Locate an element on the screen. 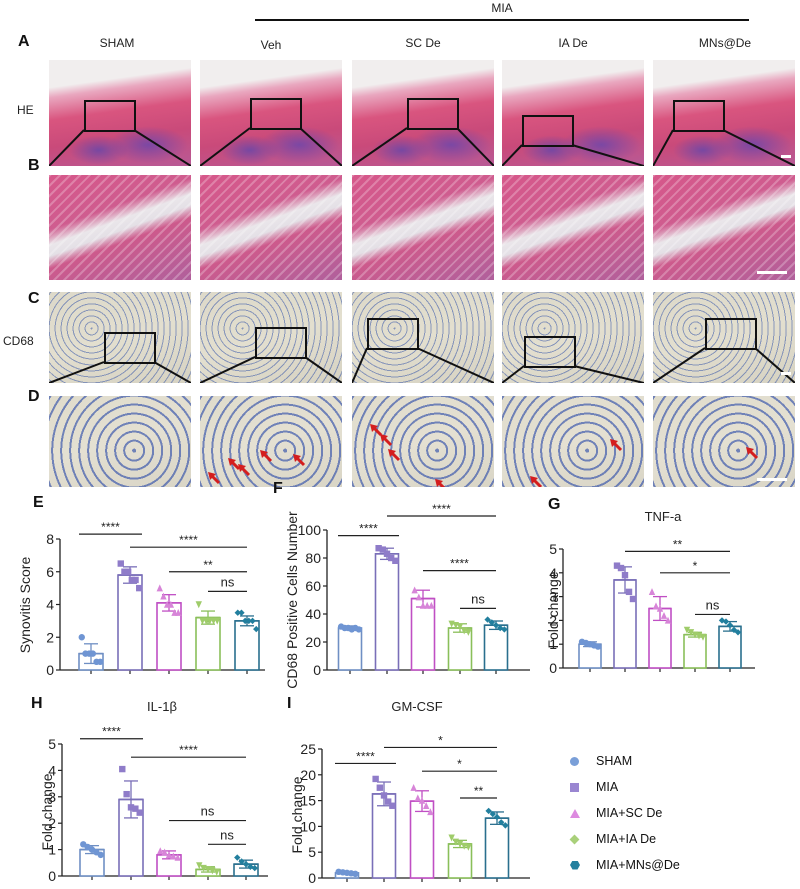  legend-label: MIA+IA De is located at coordinates (626, 839).